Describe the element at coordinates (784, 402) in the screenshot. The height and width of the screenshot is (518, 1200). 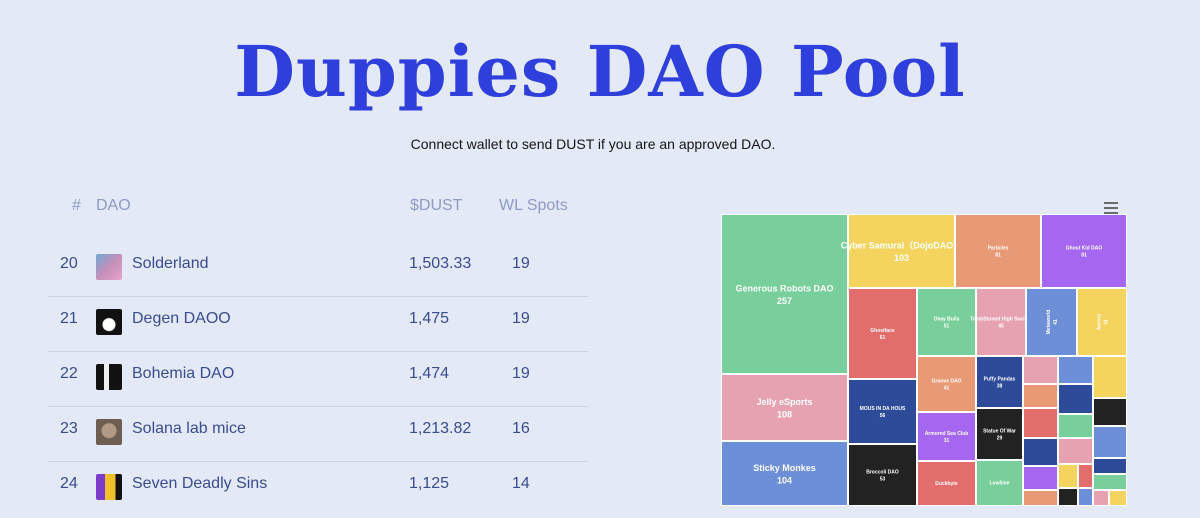
I see `treemap-label: Jelly eSports` at that location.